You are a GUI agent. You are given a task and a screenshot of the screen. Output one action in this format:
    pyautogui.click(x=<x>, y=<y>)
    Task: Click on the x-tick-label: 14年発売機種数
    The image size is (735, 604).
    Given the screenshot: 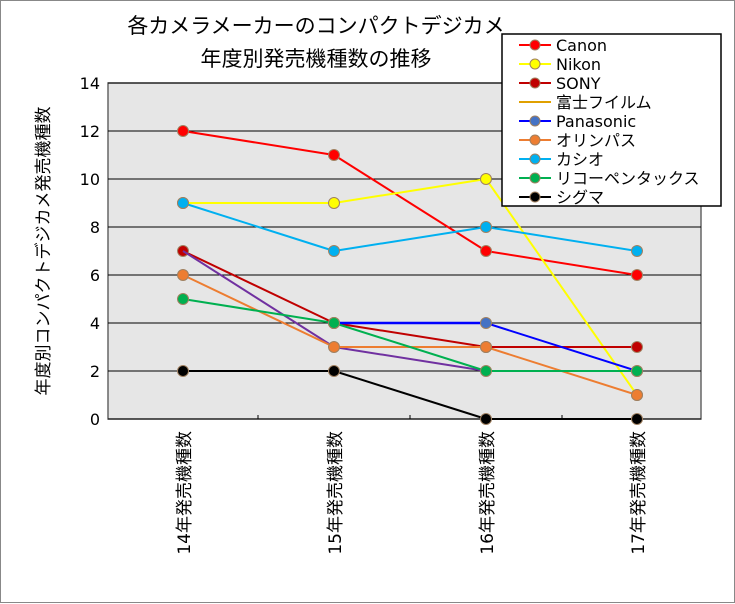 What is the action you would take?
    pyautogui.click(x=185, y=493)
    